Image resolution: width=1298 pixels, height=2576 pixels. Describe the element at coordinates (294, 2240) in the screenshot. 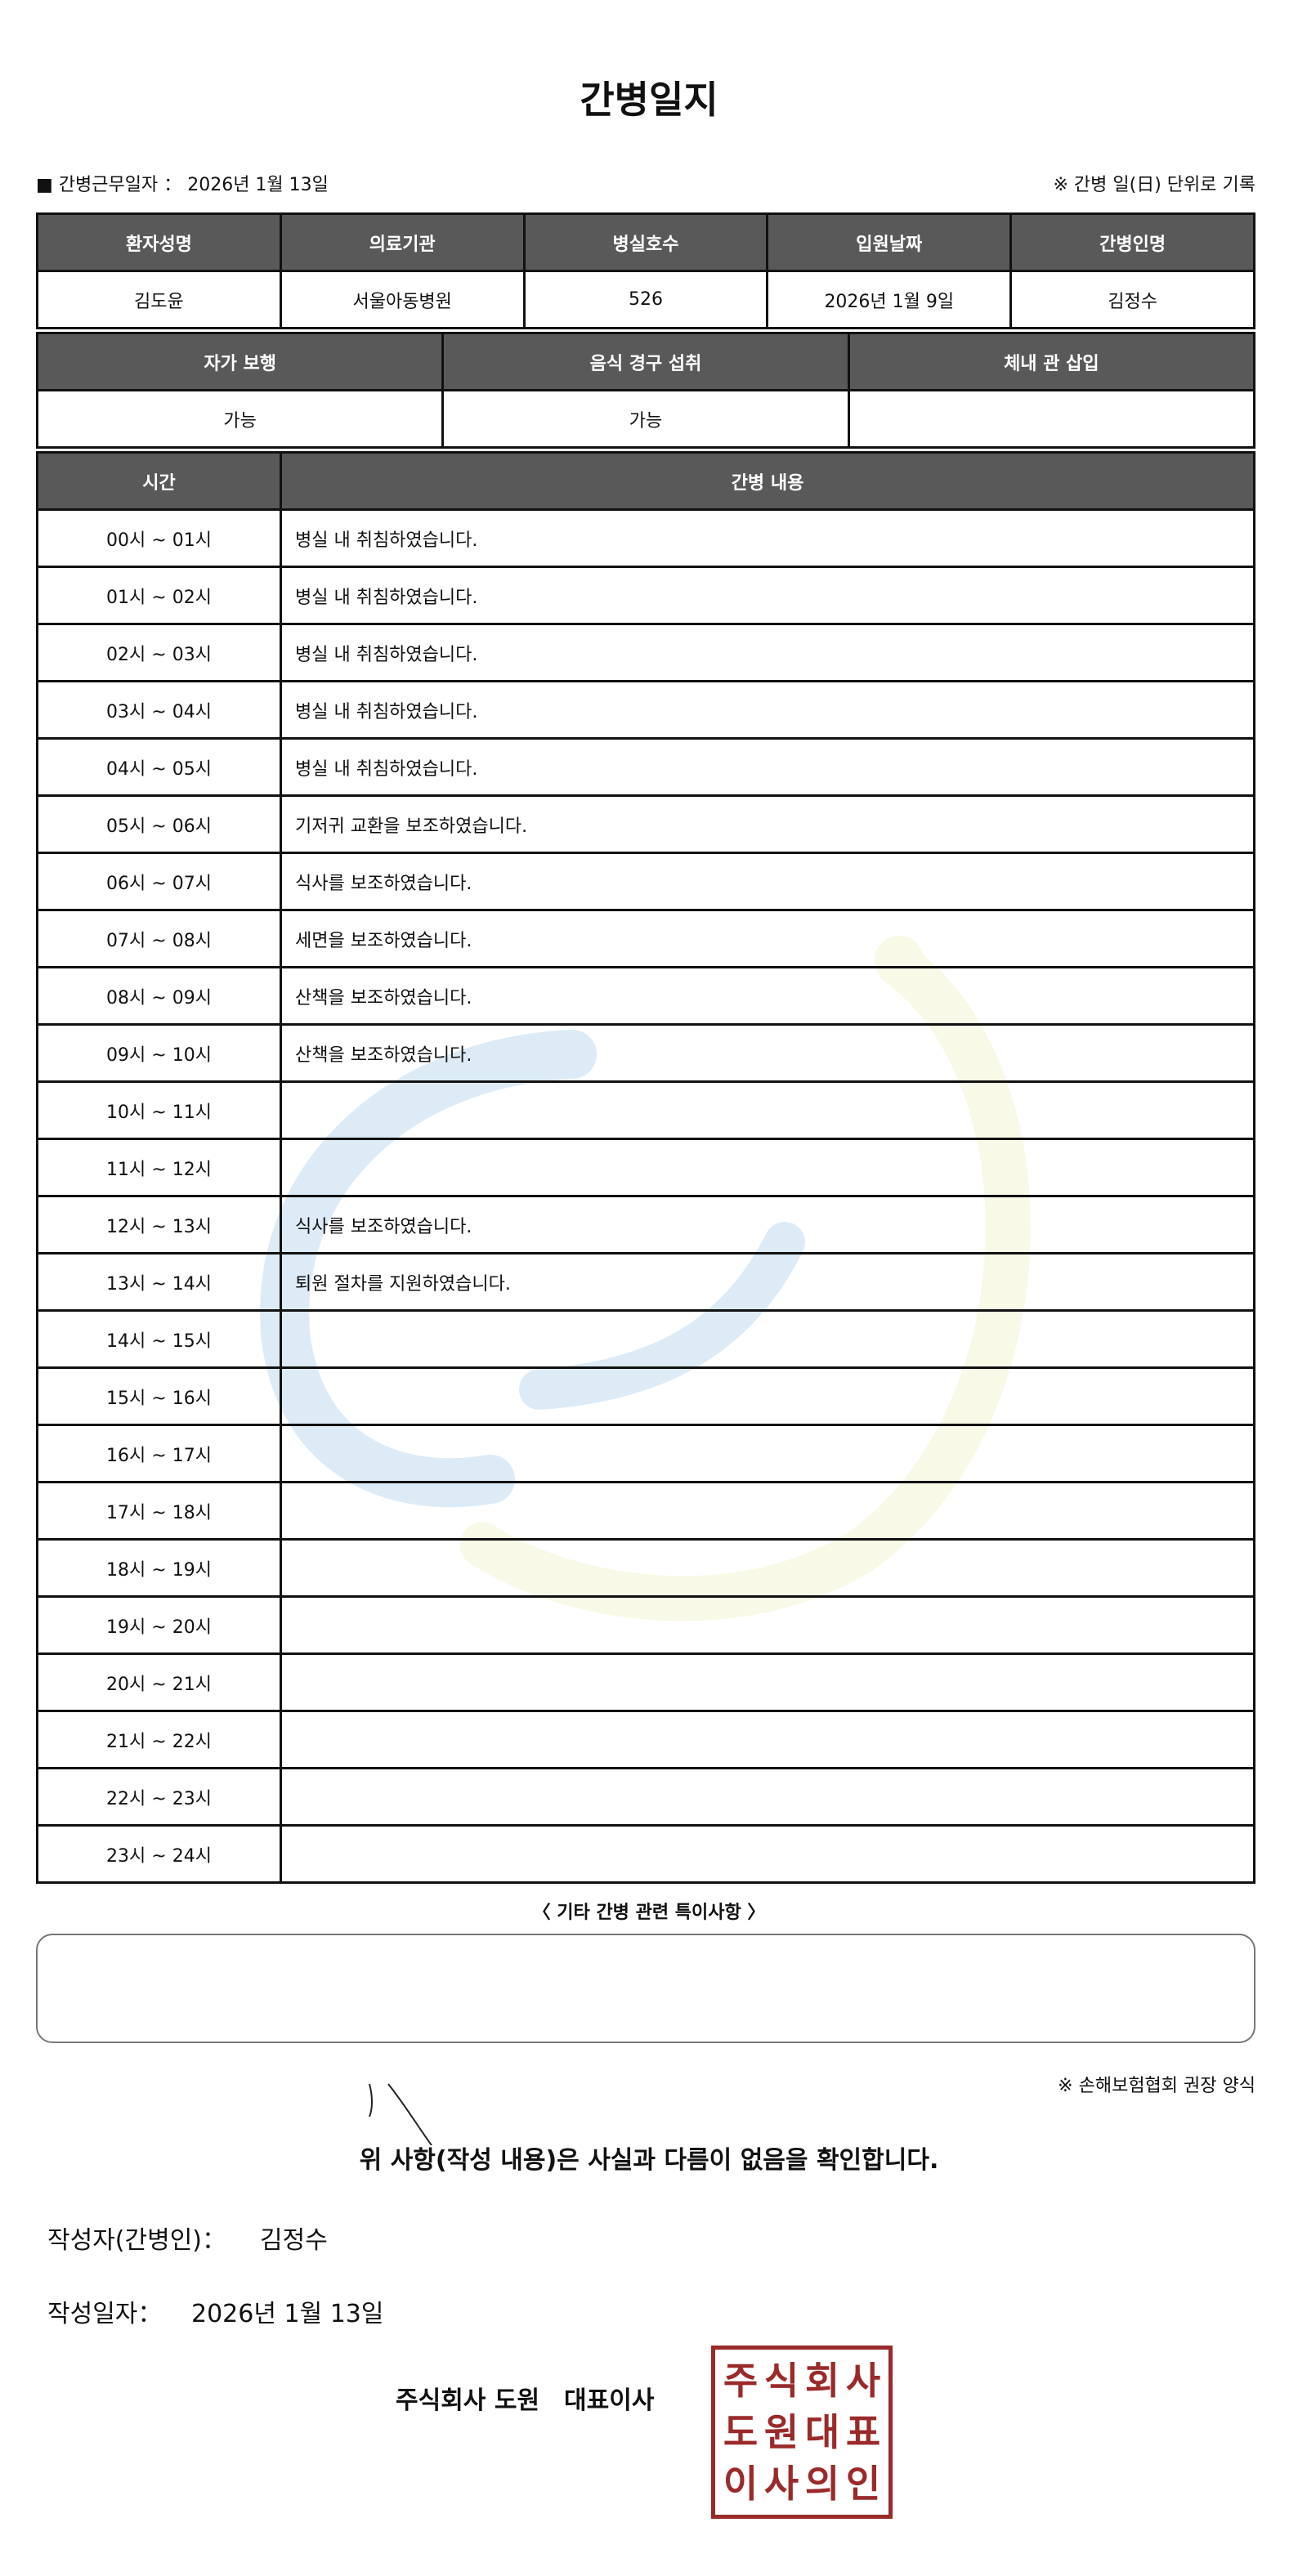

I see `author-name: 김정수` at that location.